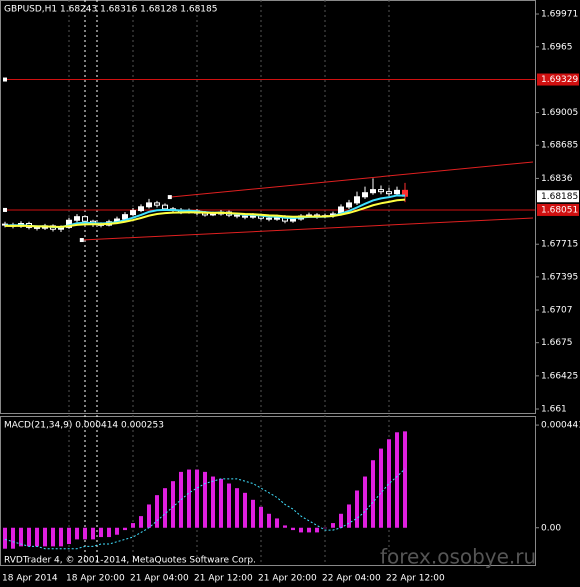 Image resolution: width=580 pixels, height=587 pixels. I want to click on macd-label: MACD(21,34,9) 0.000414 0.000253, so click(84, 426).